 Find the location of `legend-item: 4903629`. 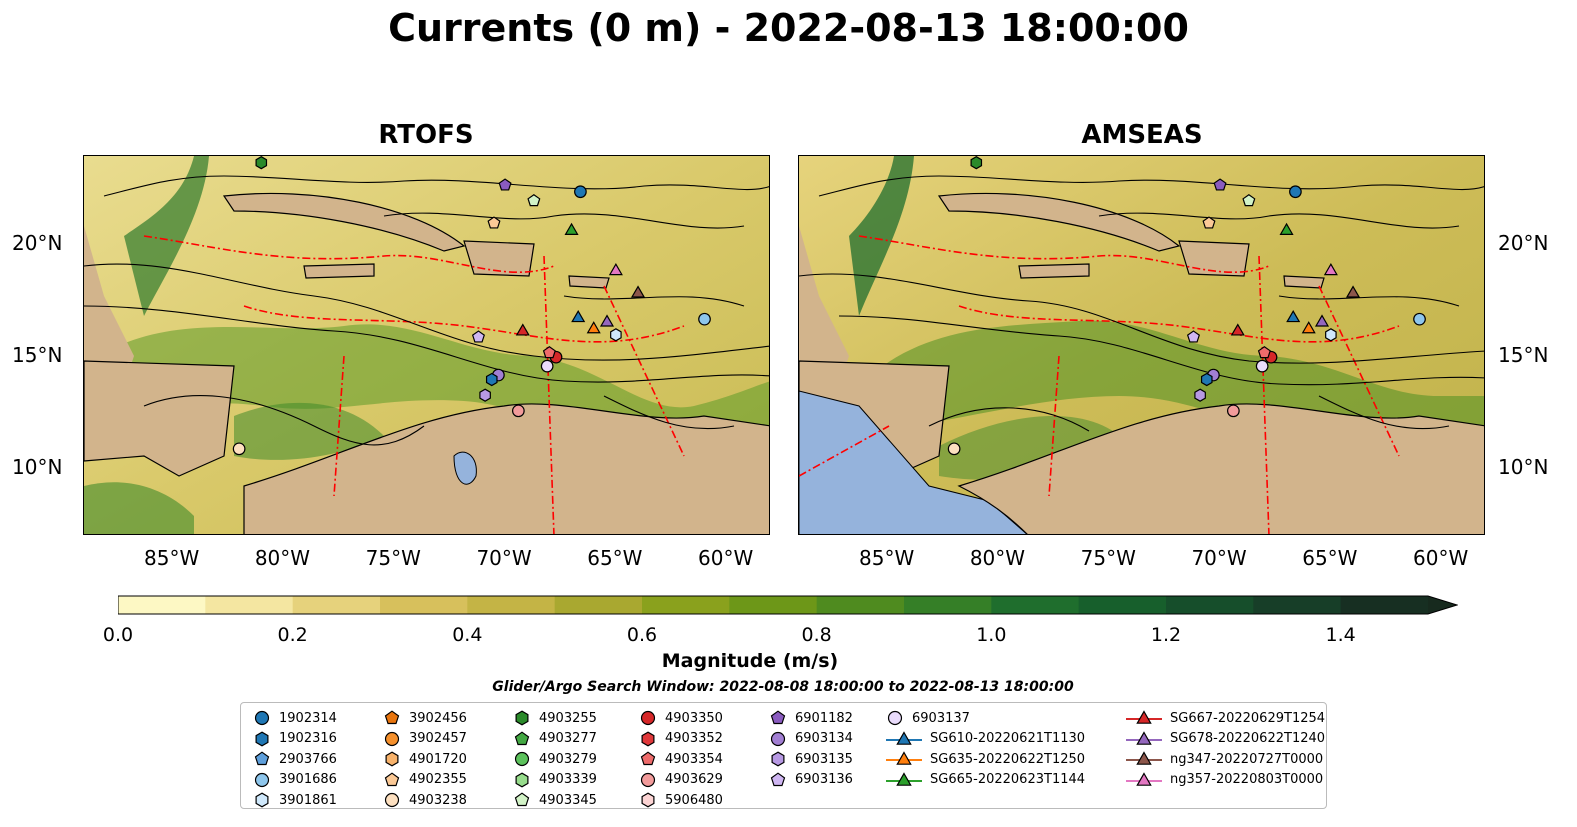

legend-item: 4903629 is located at coordinates (681, 780).